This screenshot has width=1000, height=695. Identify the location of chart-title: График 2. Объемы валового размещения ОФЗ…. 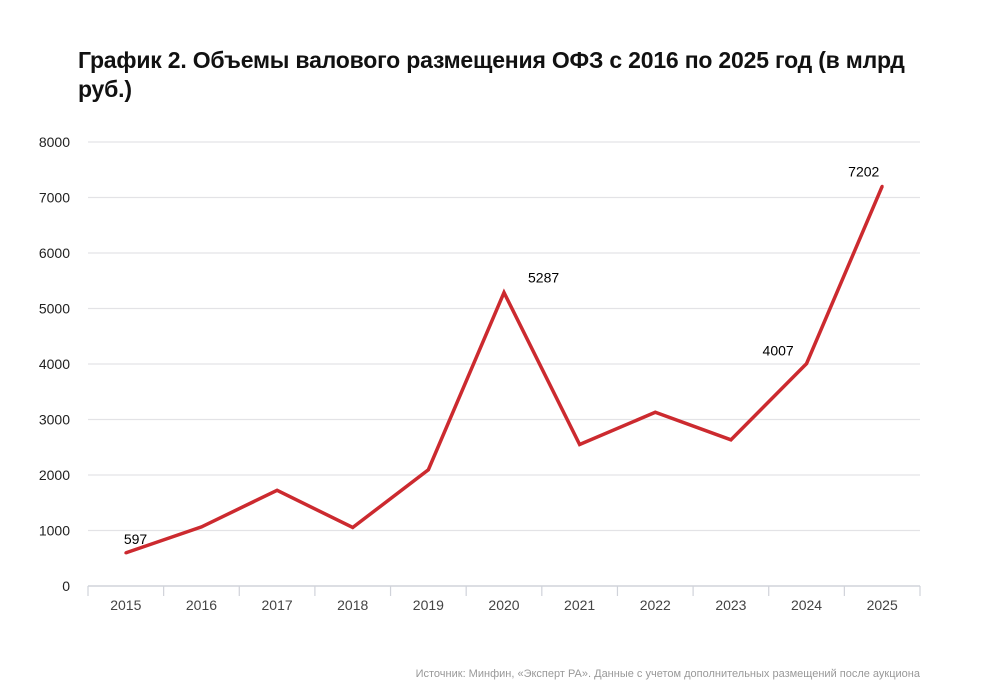
(491, 74).